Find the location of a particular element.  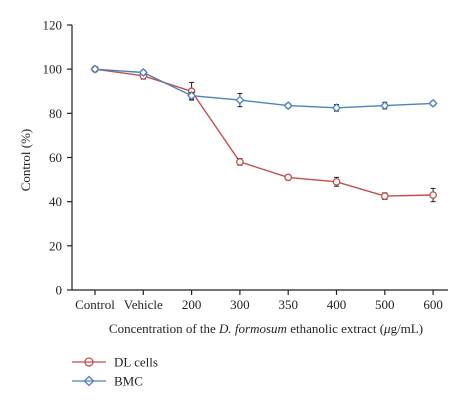

legend-label-dl-cells: DL cells is located at coordinates (136, 362).